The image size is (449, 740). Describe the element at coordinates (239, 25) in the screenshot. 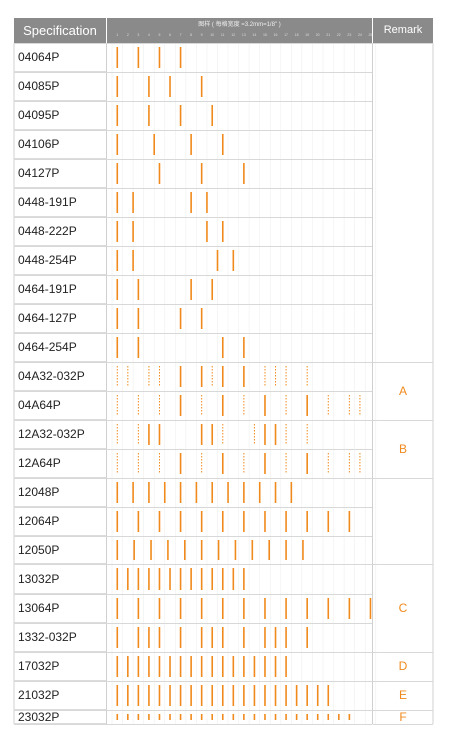

I see `pattern-caption: 图样 ( 每格宽度 =3.2mm=1/8" )` at that location.